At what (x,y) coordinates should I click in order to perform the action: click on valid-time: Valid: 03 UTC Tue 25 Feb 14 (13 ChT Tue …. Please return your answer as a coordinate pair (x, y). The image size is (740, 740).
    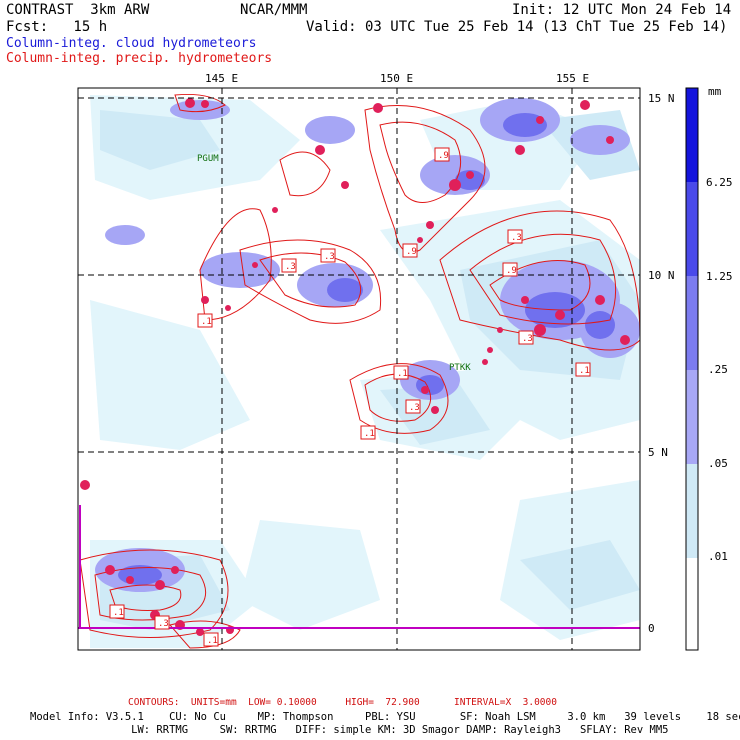
    Looking at the image, I should click on (517, 27).